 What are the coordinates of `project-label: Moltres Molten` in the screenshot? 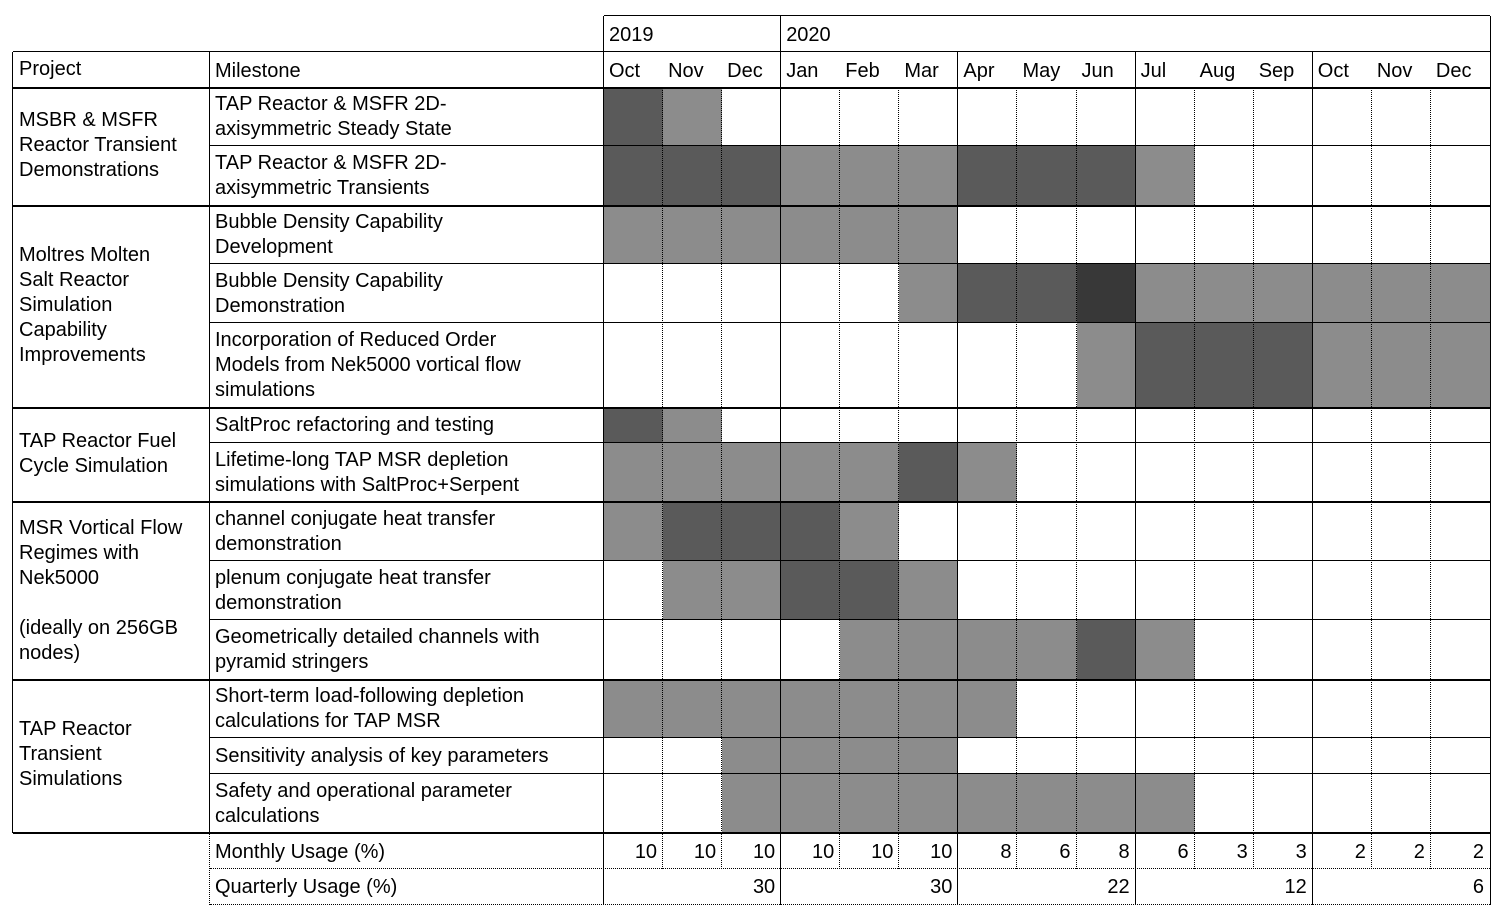 It's located at (85, 255).